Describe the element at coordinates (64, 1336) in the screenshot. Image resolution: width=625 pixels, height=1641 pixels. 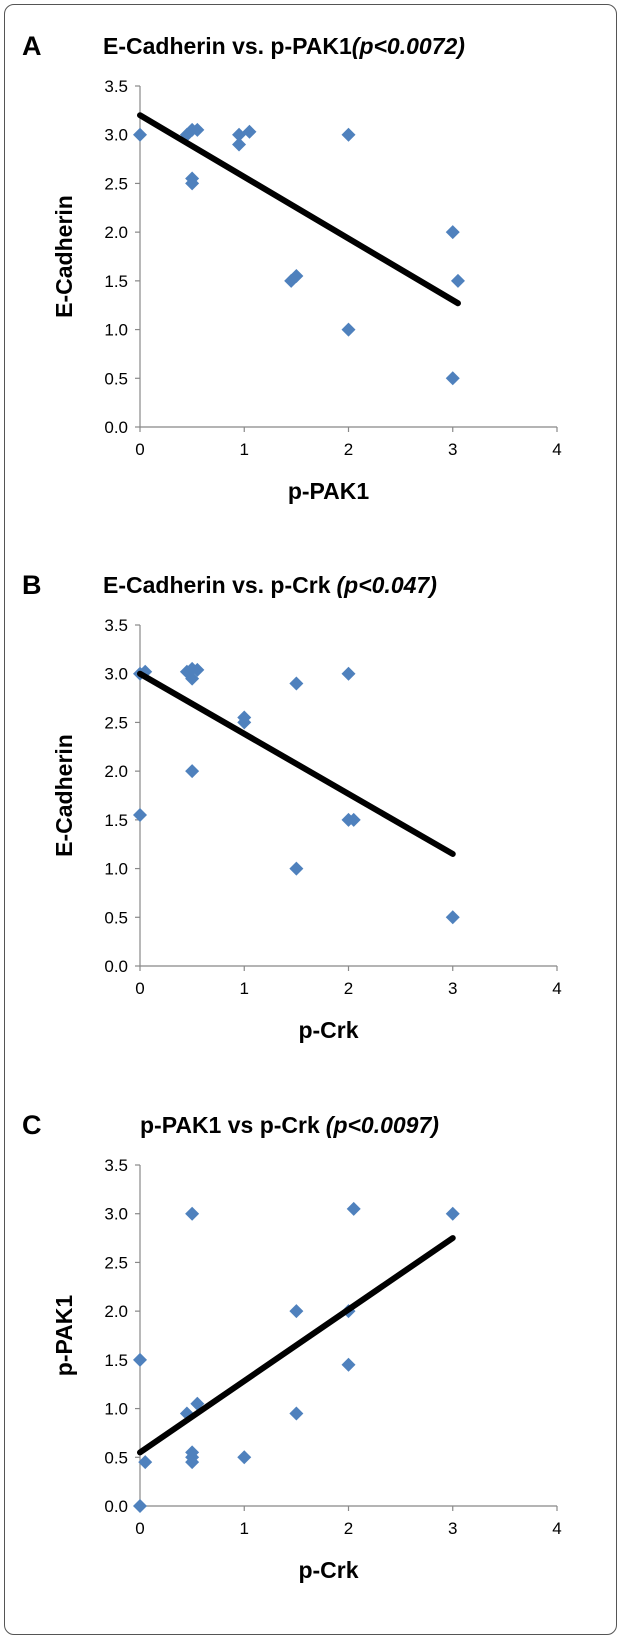
I see `y-axis-label: p-PAK1` at that location.